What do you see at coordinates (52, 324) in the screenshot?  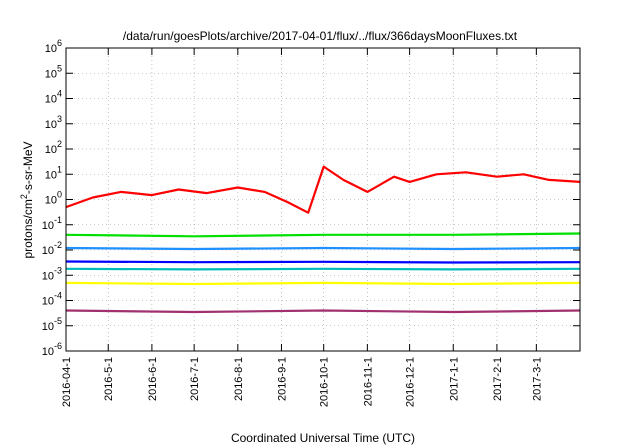 I see `y-tick-label: 10⁻⁵` at bounding box center [52, 324].